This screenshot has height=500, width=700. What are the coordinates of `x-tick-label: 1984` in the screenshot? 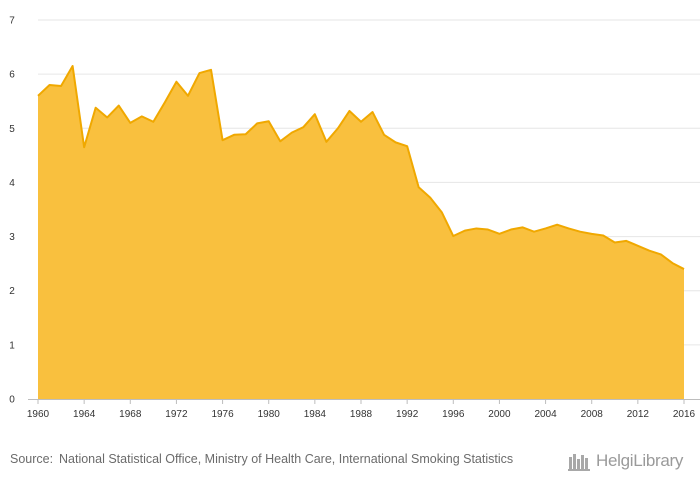 It's located at (315, 414).